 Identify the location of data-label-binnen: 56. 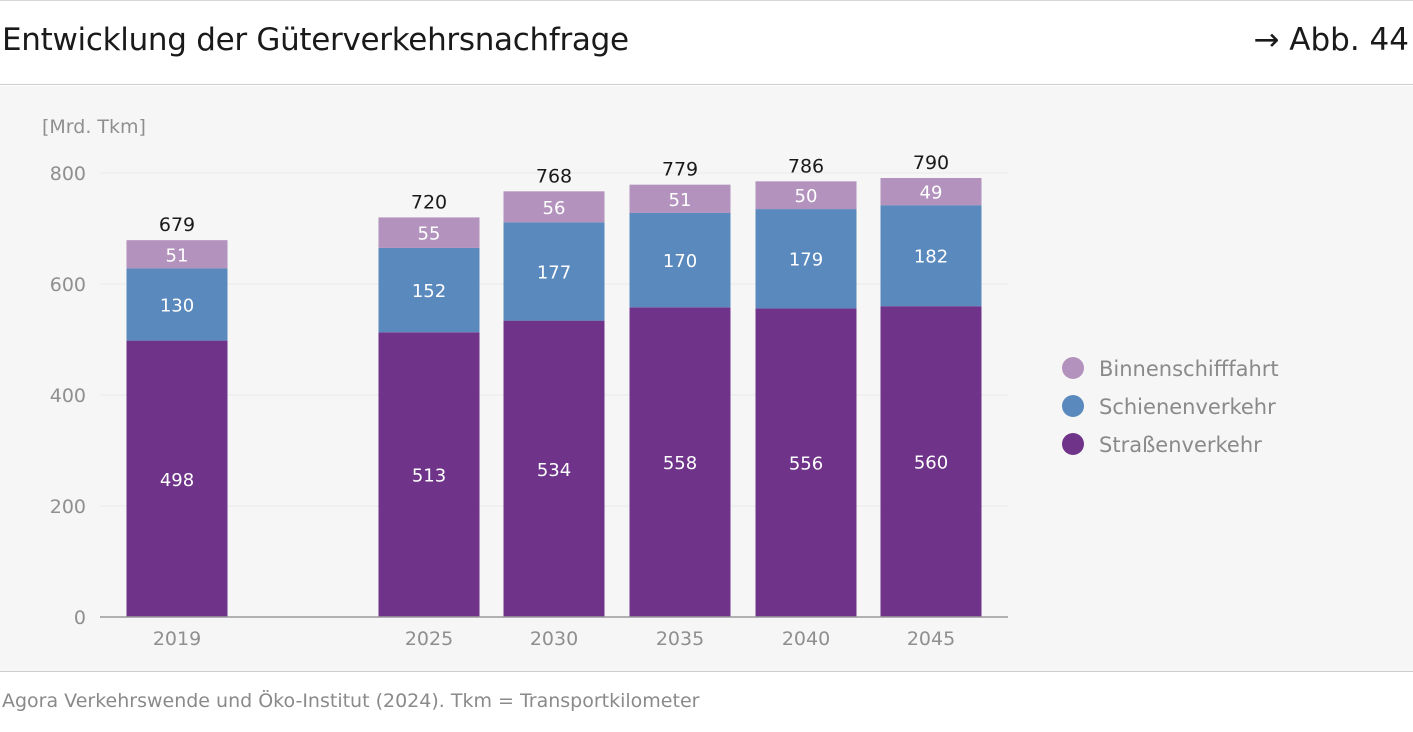
(554, 208).